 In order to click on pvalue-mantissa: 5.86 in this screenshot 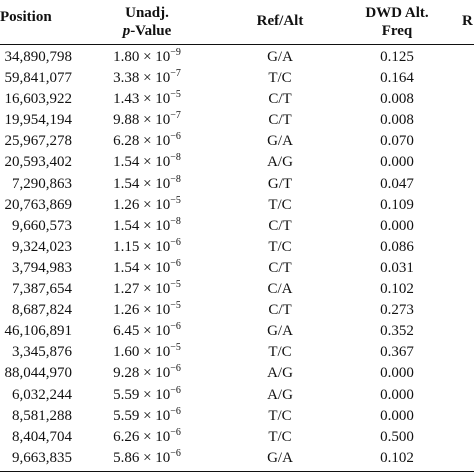, I will do `click(126, 457)`.